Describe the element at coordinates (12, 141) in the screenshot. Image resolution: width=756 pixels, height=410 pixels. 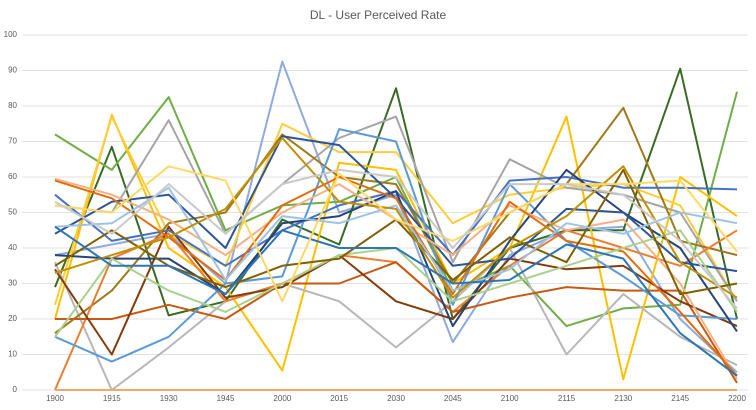
I see `y-tick-label: 70` at that location.